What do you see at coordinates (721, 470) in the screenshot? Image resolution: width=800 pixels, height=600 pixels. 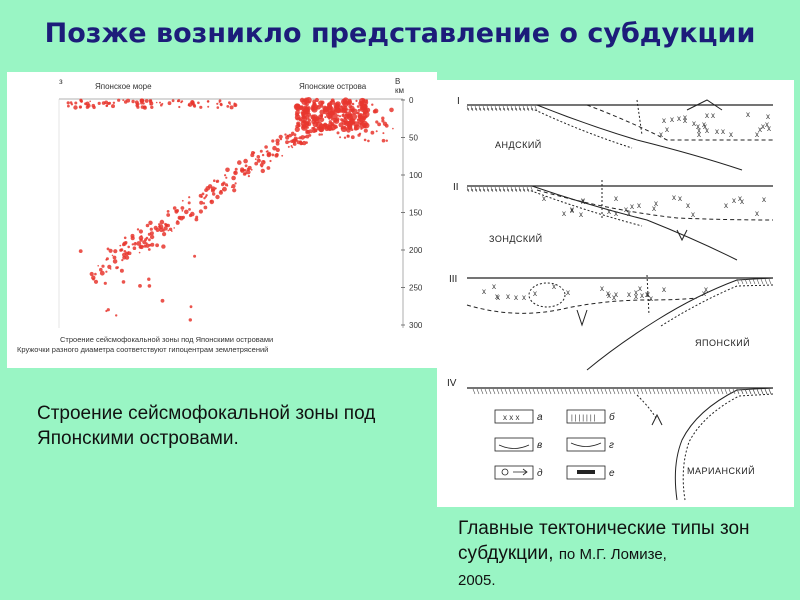 I see `type-mariana: МАРИАНСКИЙ` at bounding box center [721, 470].